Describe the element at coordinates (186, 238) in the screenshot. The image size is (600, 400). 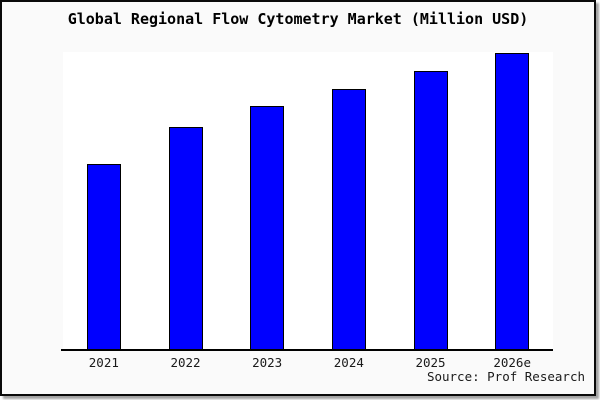
I see `bar-2022` at that location.